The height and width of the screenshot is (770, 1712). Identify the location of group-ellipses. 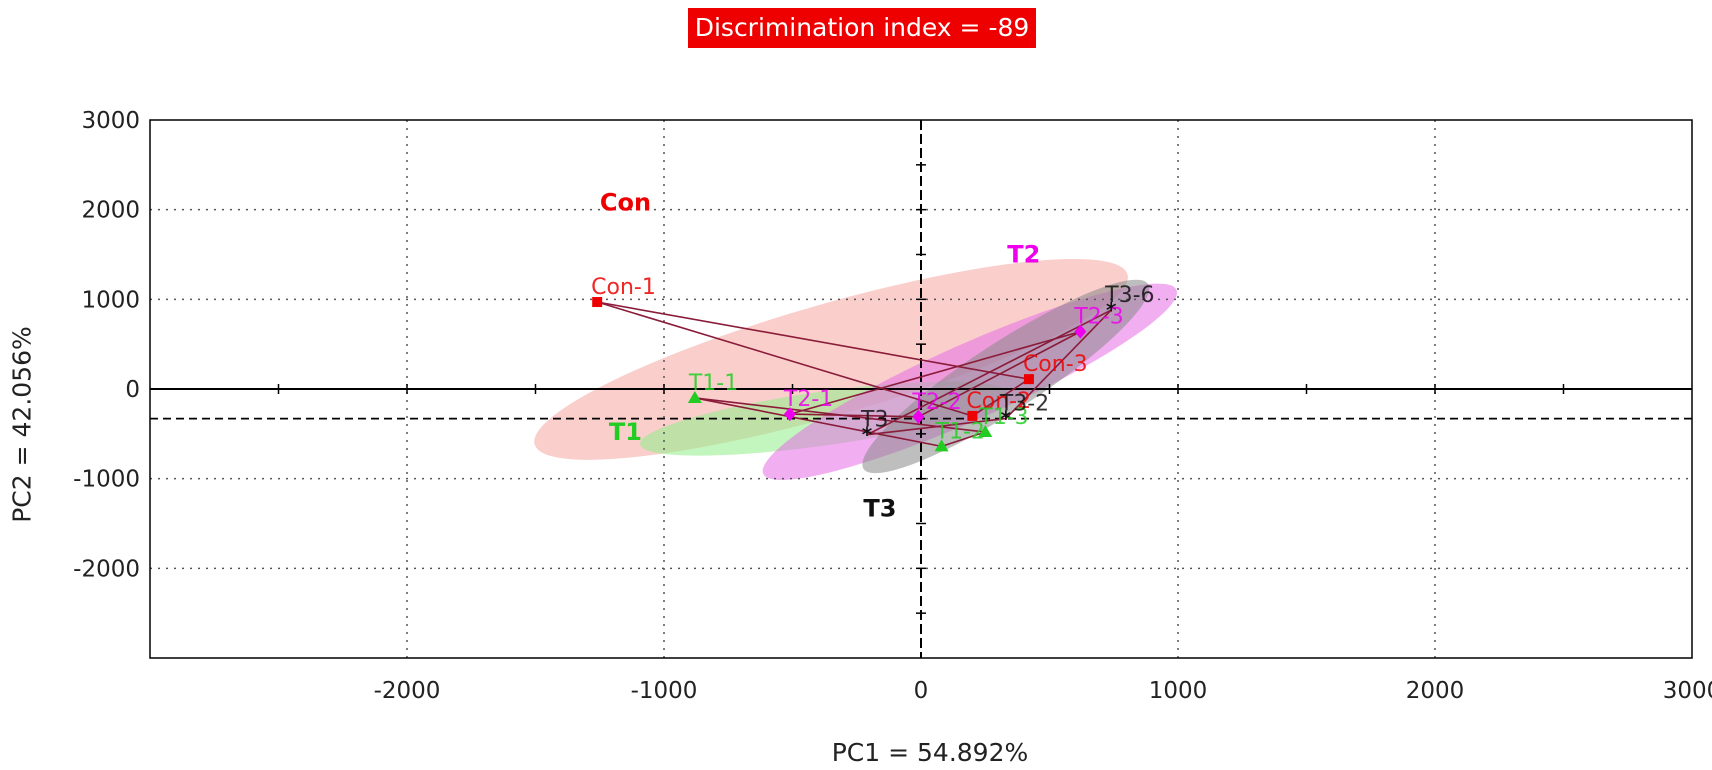
(856, 370).